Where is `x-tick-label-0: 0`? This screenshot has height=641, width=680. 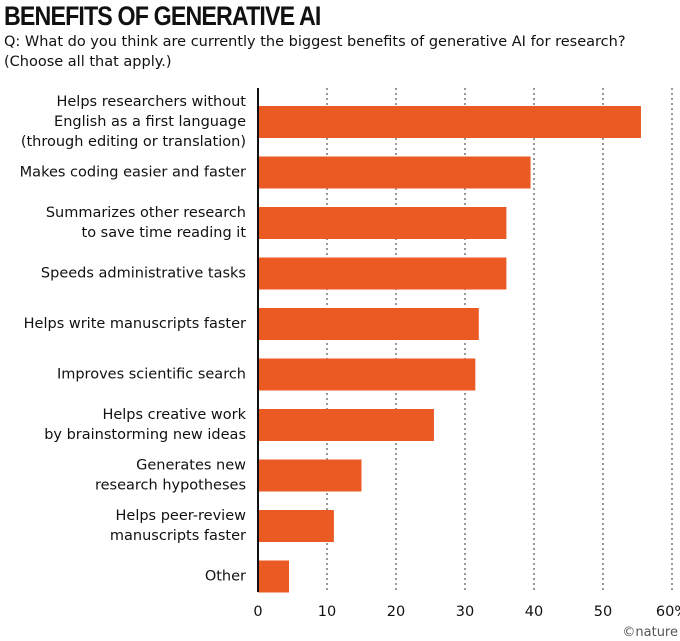 x-tick-label-0: 0 is located at coordinates (257, 612).